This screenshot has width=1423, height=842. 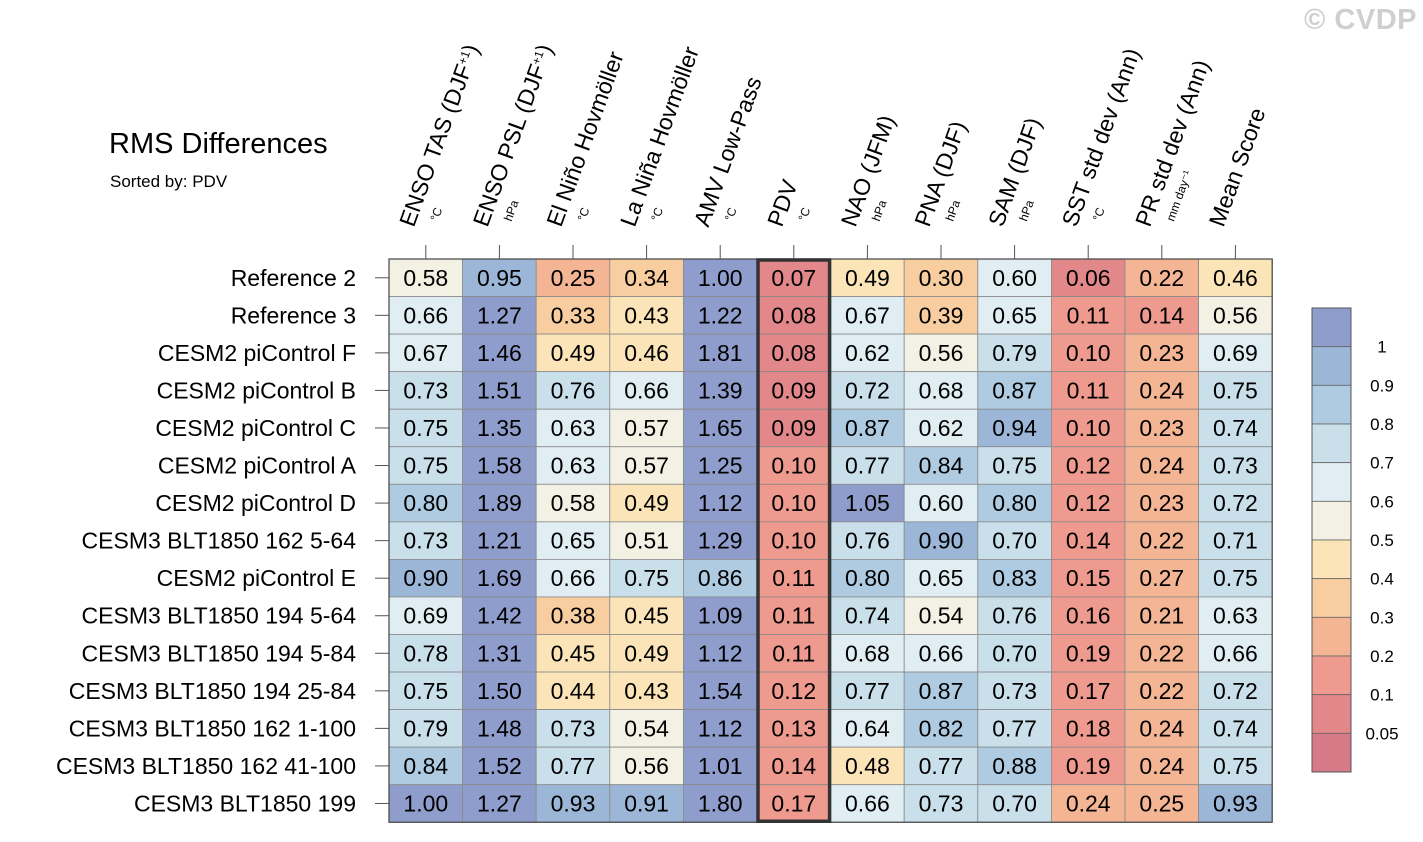 What do you see at coordinates (1161, 803) in the screenshot?
I see `cell-value-label: 0.25` at bounding box center [1161, 803].